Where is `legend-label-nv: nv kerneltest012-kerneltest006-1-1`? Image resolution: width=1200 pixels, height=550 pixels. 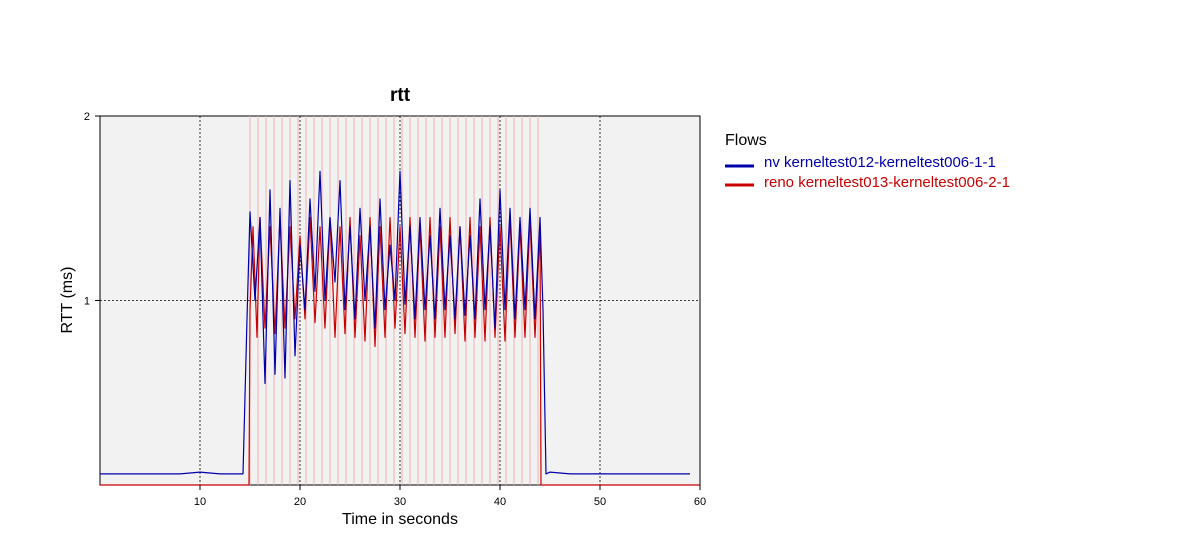
legend-label-nv: nv kerneltest012-kerneltest006-1-1 is located at coordinates (880, 162).